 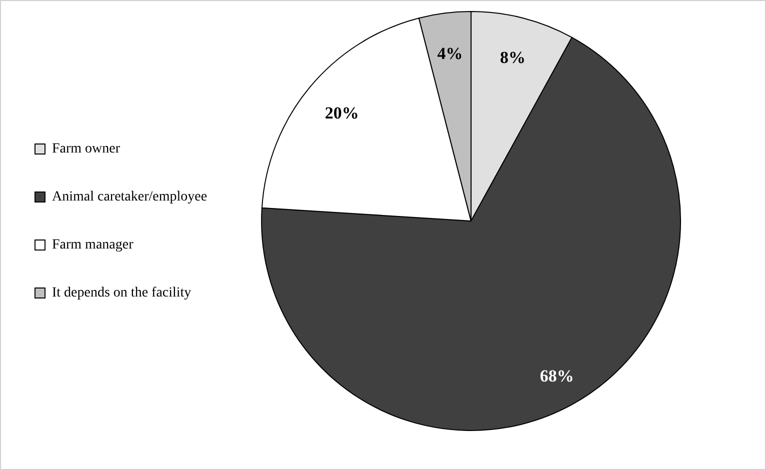 What do you see at coordinates (450, 54) in the screenshot?
I see `data-label: 4%` at bounding box center [450, 54].